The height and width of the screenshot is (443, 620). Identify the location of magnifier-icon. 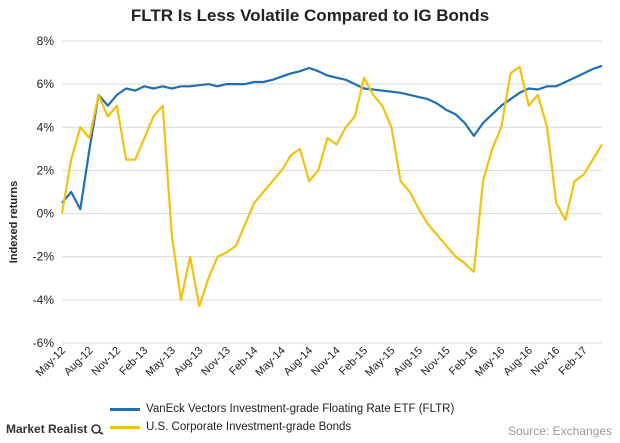
(97, 429).